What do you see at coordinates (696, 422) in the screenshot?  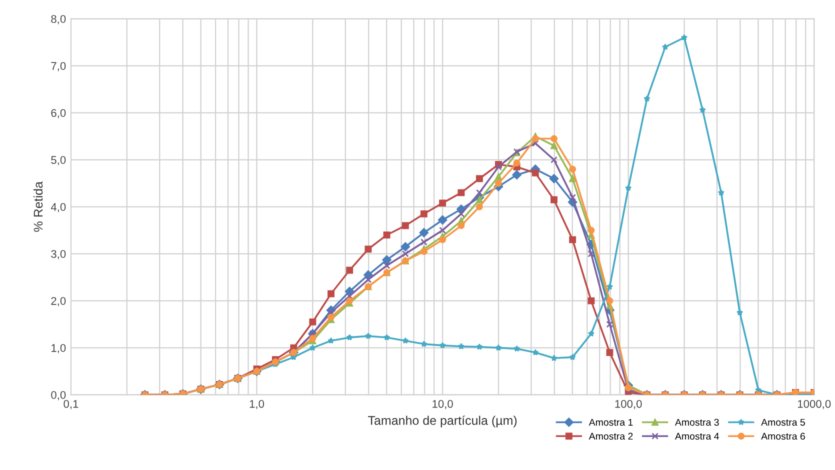 I see `legend-label: Amostra 3` at bounding box center [696, 422].